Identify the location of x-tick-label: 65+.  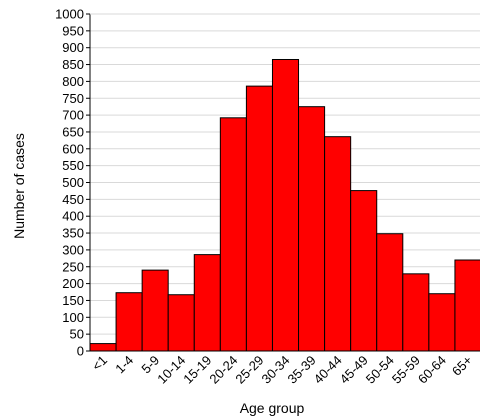
(462, 366).